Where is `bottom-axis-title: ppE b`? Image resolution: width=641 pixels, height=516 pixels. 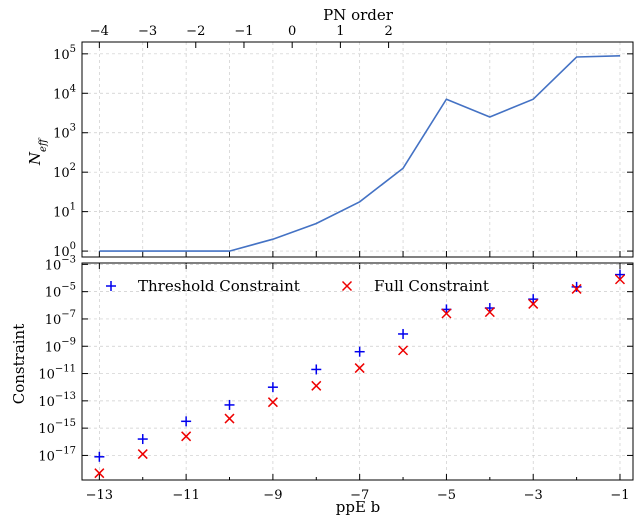 bottom-axis-title: ppE b is located at coordinates (358, 507).